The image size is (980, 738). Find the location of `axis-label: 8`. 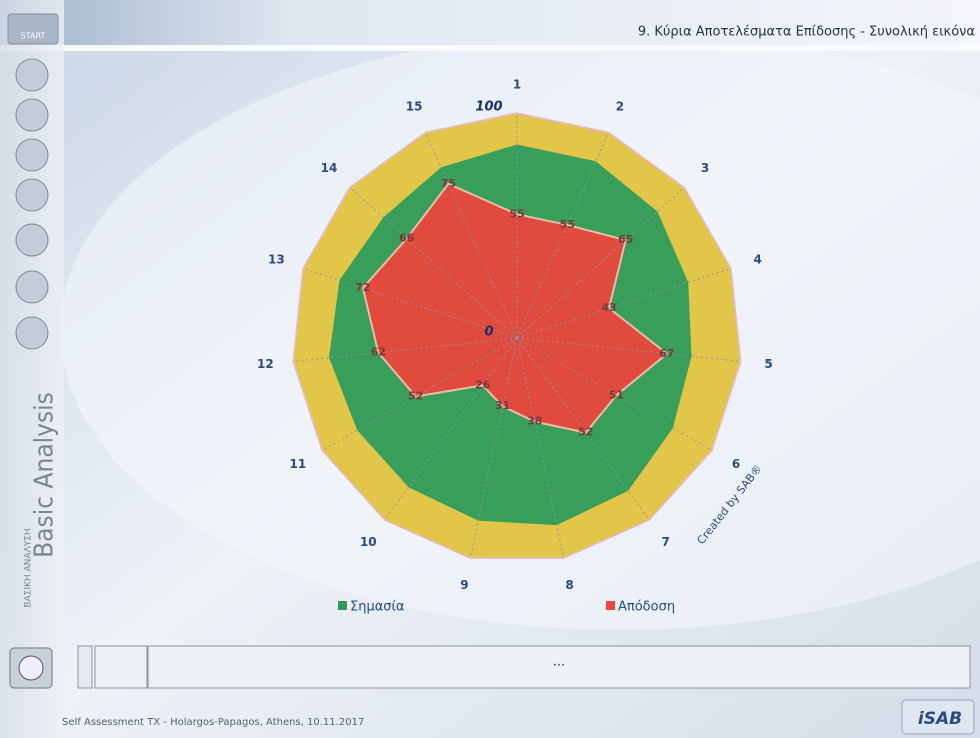

axis-label: 8 is located at coordinates (569, 585).